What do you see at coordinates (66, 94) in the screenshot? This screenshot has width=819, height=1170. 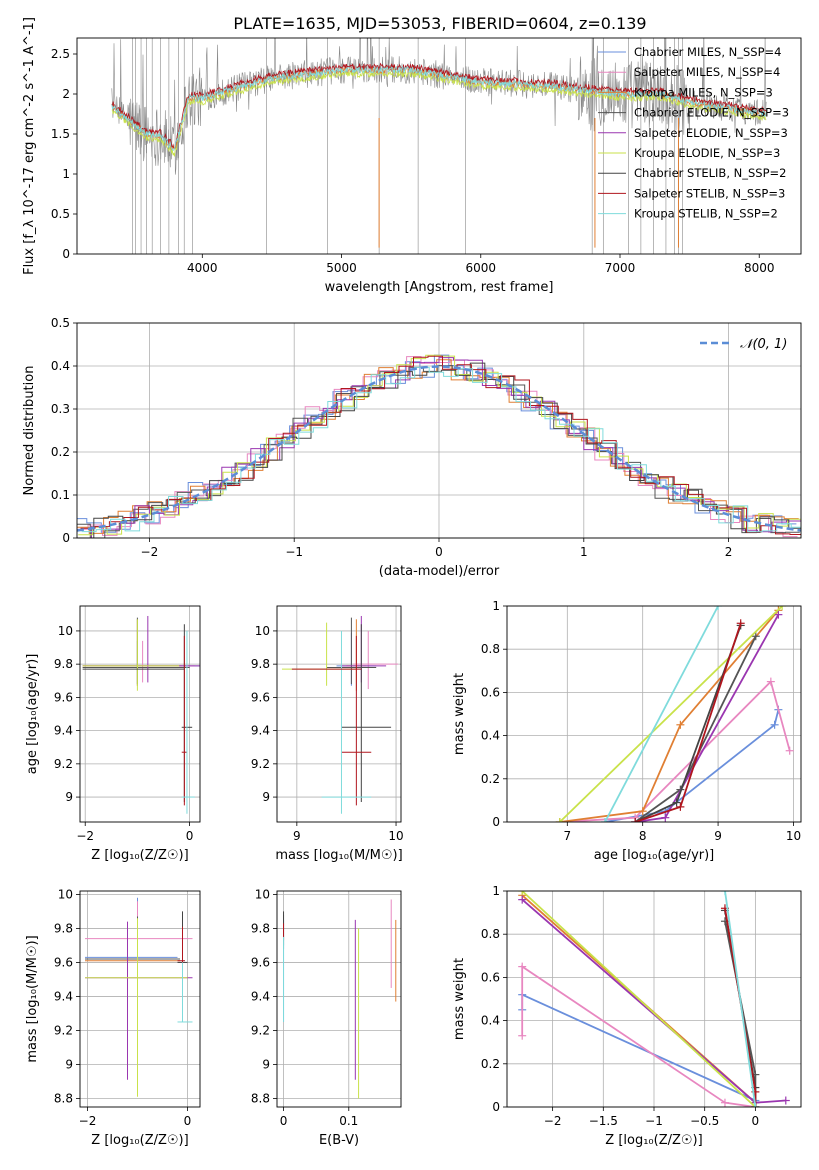 I see `y-tick-label: 2` at bounding box center [66, 94].